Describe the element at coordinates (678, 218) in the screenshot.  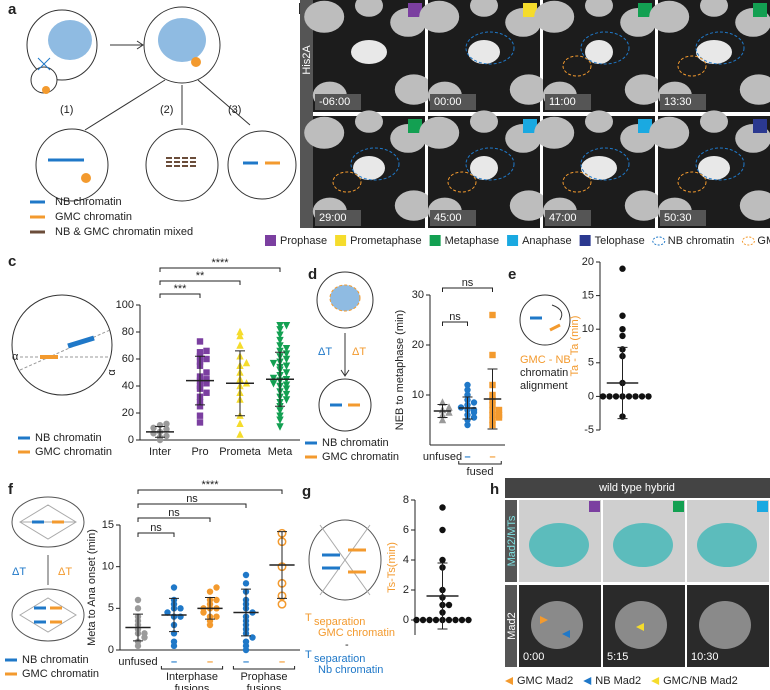
I see `time-label: 50:30` at that location.